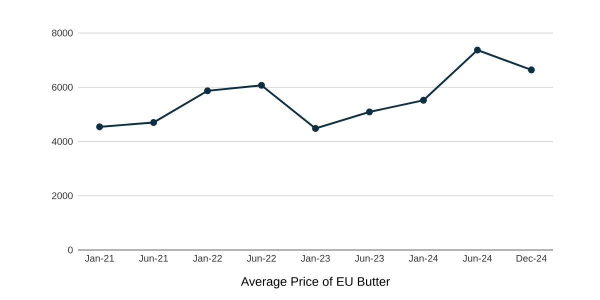 This screenshot has height=300, width=600. Describe the element at coordinates (70, 250) in the screenshot. I see `y-tick-label: 0` at that location.